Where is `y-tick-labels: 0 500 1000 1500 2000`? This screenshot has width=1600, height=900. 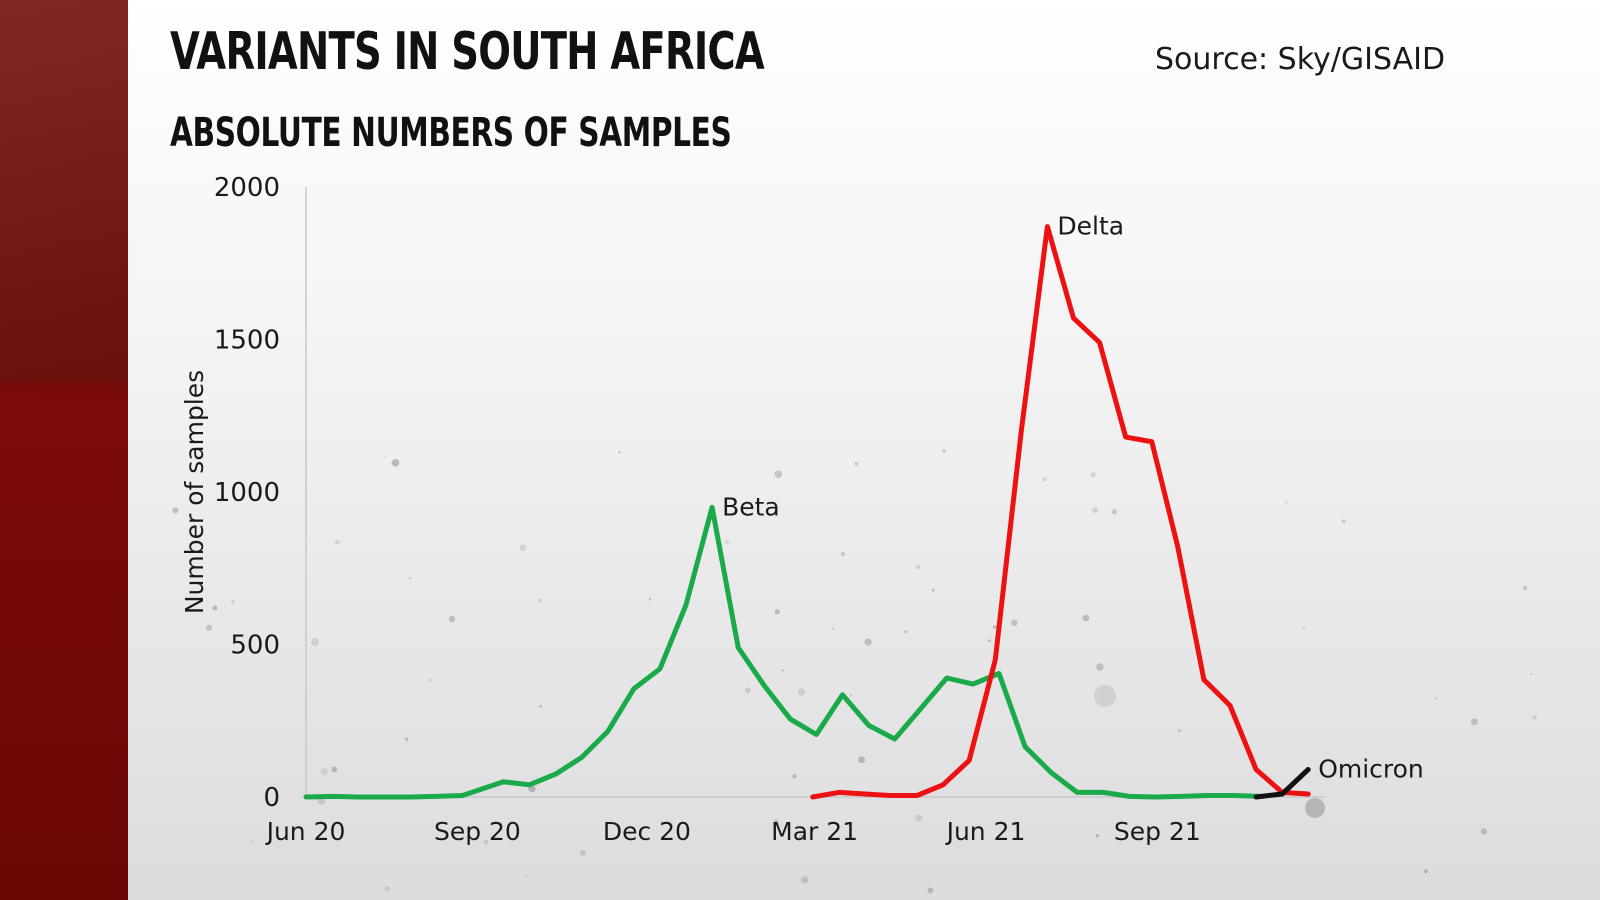 y-tick-labels: 0 500 1000 1500 2000 is located at coordinates (247, 493).